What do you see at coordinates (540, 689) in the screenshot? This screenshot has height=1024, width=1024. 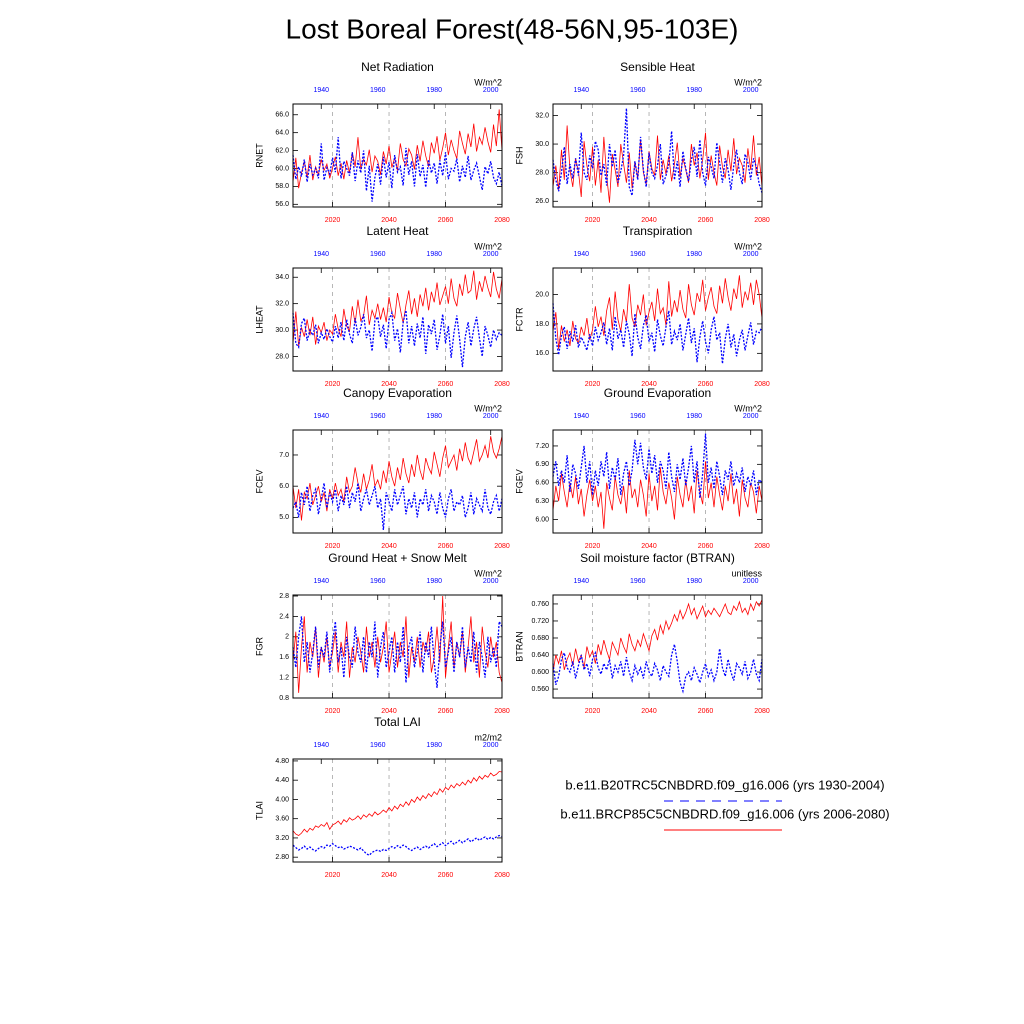 I see `y-tick-label: 0.560` at bounding box center [540, 689].